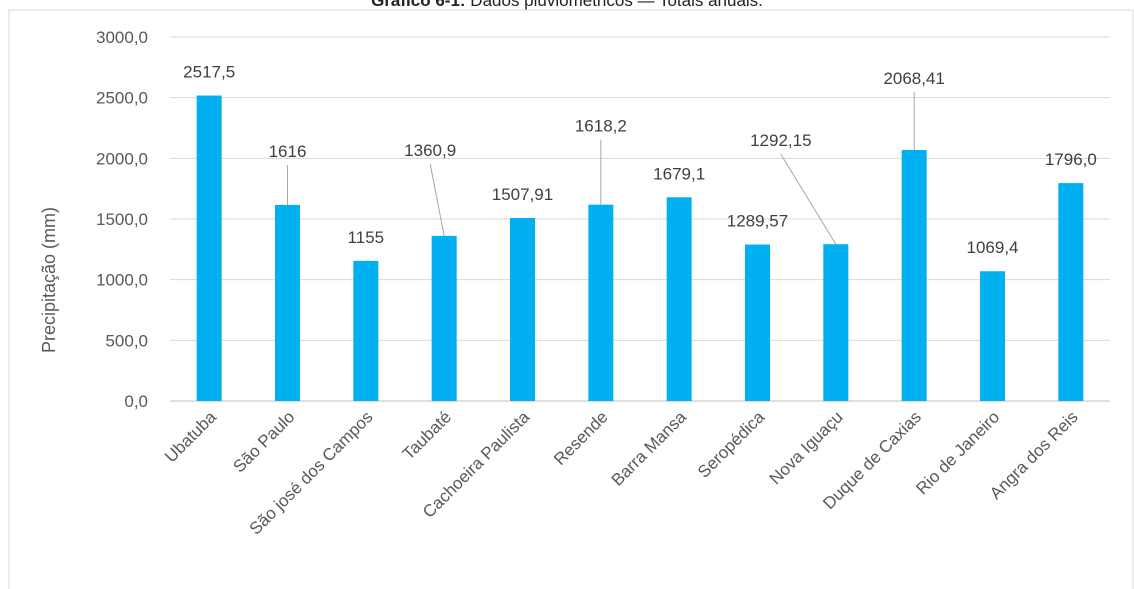 Image resolution: width=1134 pixels, height=589 pixels. What do you see at coordinates (122, 280) in the screenshot?
I see `y-tick-label: 1000,0` at bounding box center [122, 280].